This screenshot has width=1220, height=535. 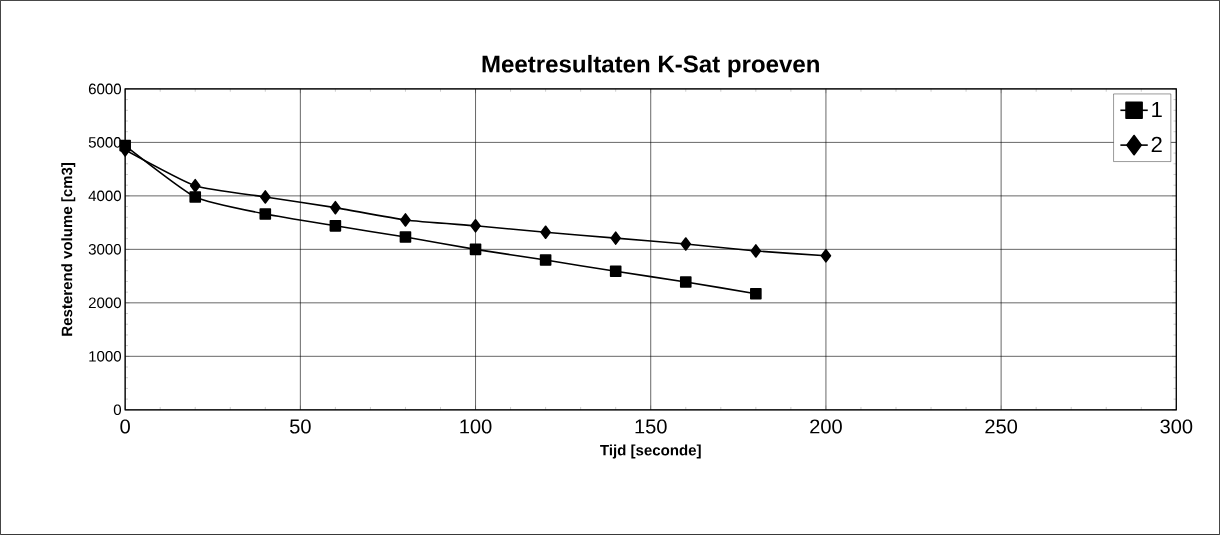 I want to click on y-tick-label: 2000, so click(x=105, y=303).